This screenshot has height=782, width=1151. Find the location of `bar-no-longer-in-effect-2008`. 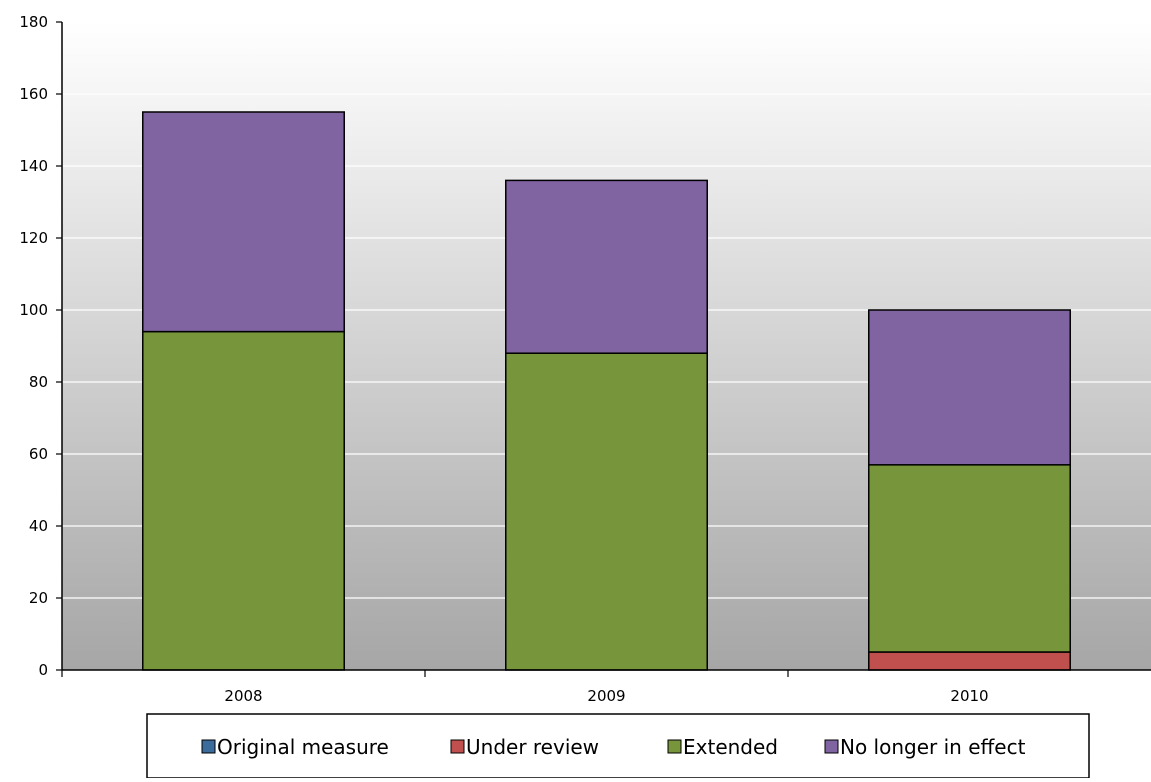

bar-no-longer-in-effect-2008 is located at coordinates (243, 222).